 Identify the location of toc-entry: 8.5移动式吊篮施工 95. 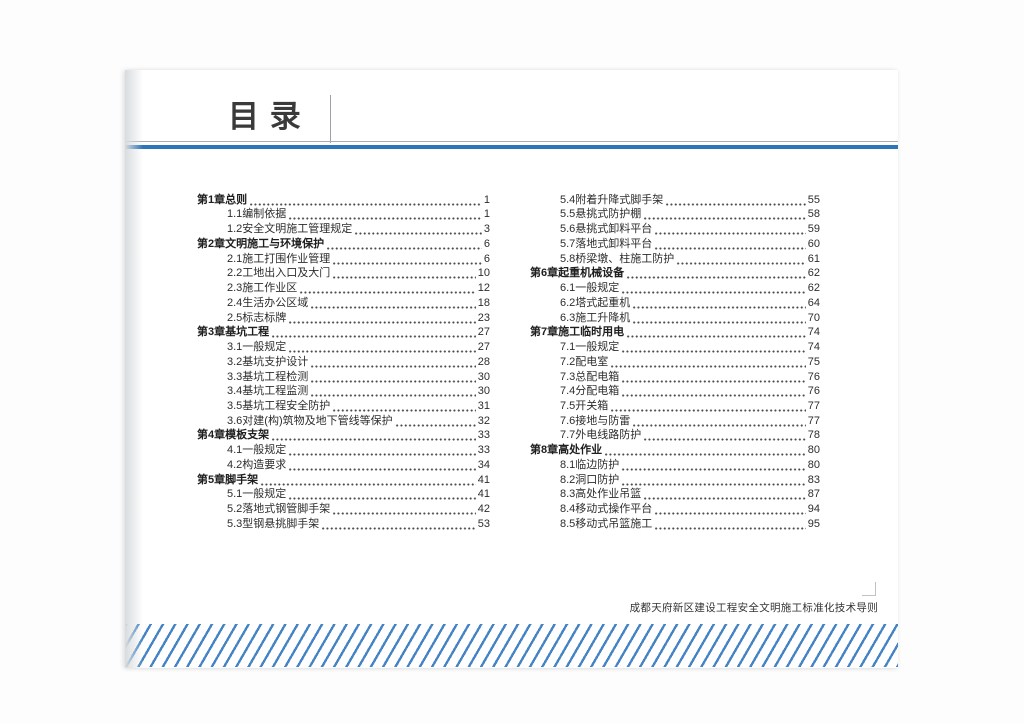
(675, 523).